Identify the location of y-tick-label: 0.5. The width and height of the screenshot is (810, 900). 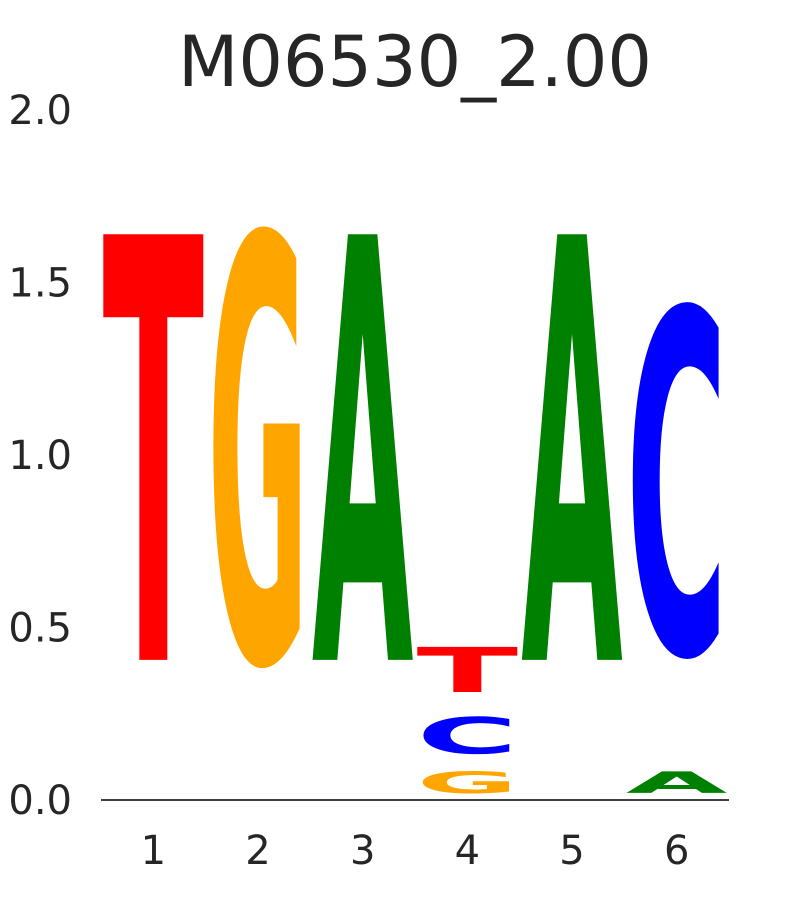
(40, 629).